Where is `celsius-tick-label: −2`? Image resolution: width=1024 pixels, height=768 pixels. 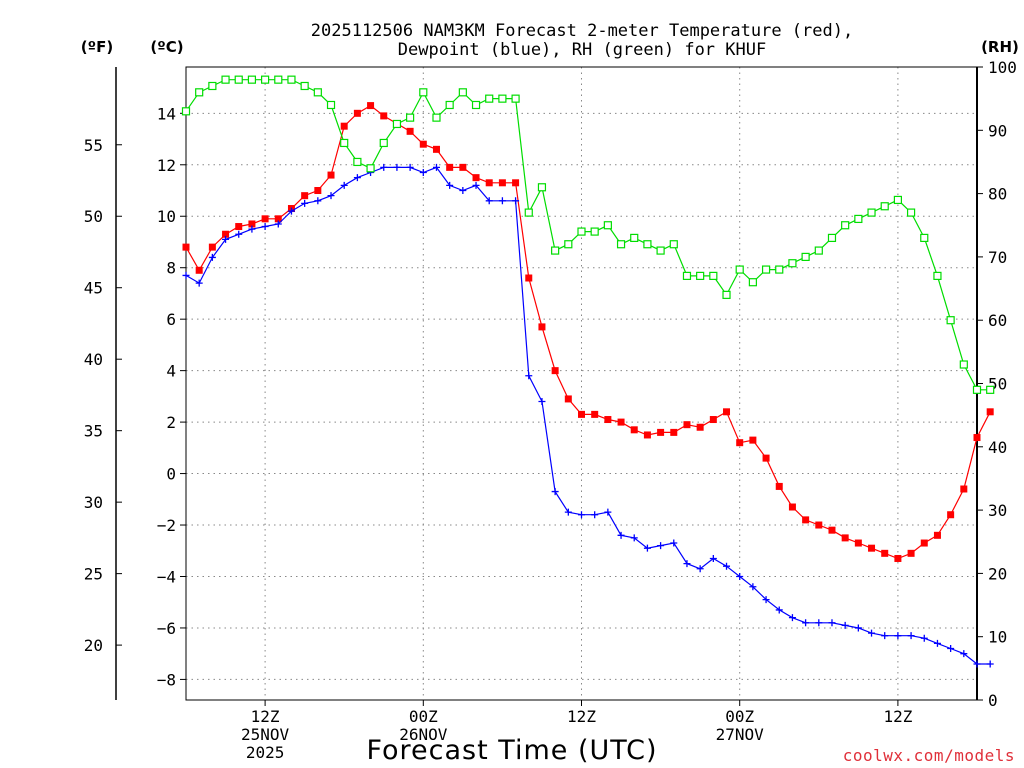 celsius-tick-label: −2 is located at coordinates (166, 525).